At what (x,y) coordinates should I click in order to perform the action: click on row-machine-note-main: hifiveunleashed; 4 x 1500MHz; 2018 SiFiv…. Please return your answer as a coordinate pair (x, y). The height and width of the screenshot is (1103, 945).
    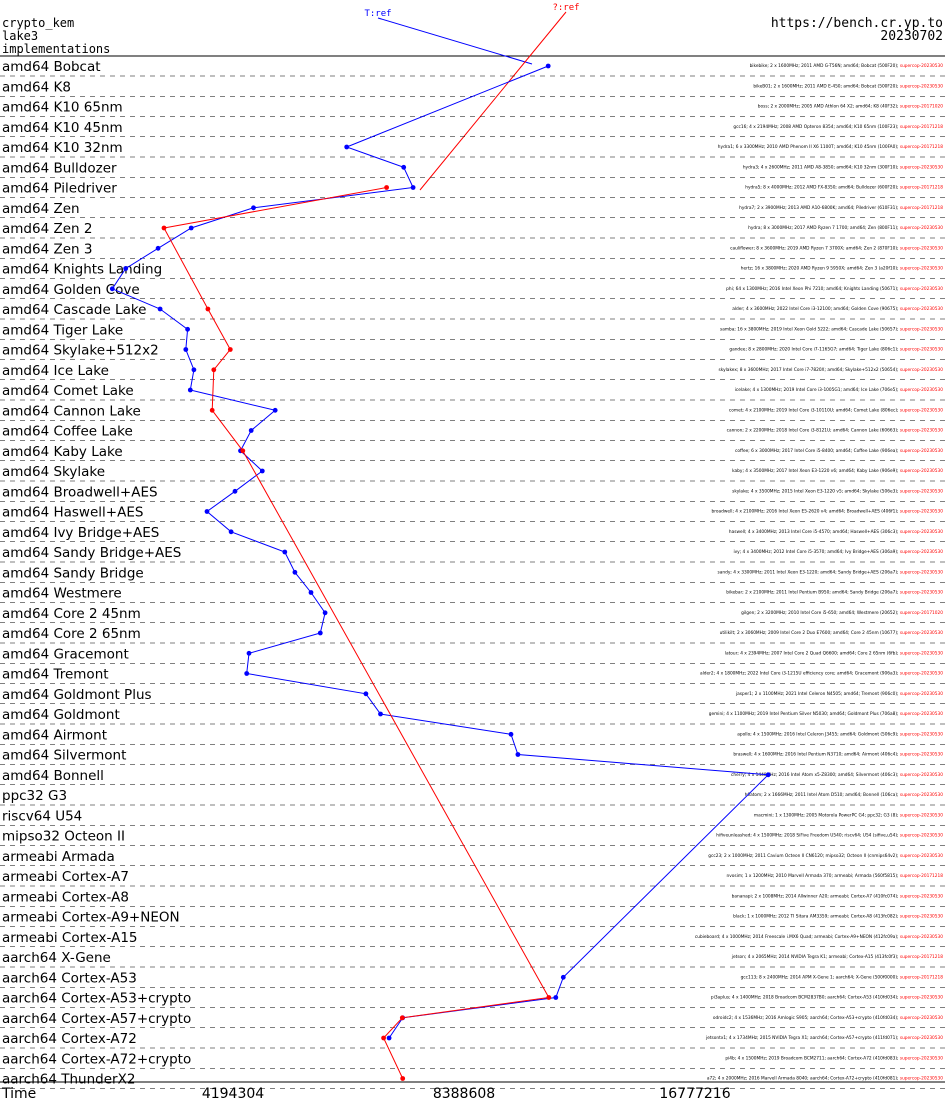
    Looking at the image, I should click on (808, 836).